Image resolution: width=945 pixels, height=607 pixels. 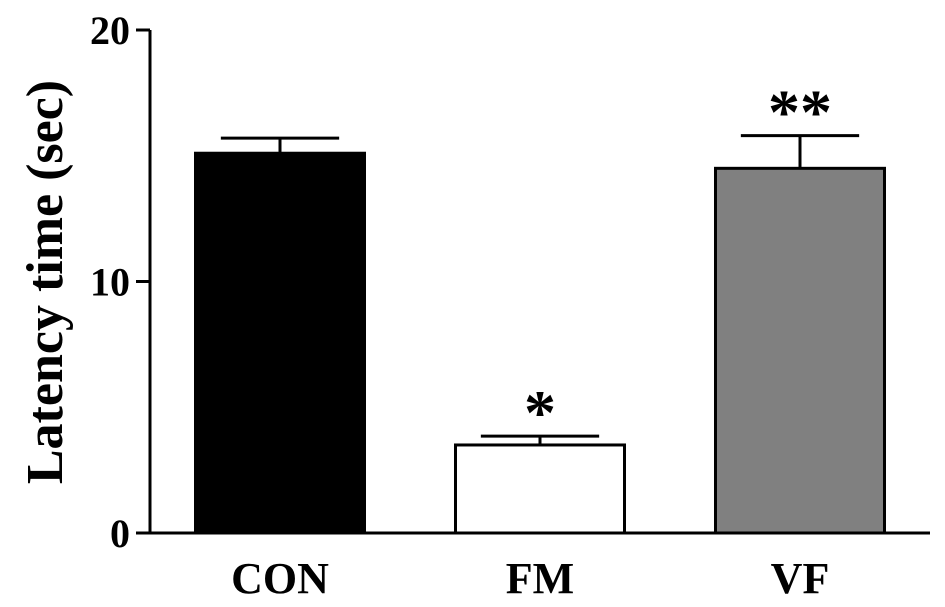 What do you see at coordinates (110, 30) in the screenshot?
I see `y-tick-label: 20` at bounding box center [110, 30].